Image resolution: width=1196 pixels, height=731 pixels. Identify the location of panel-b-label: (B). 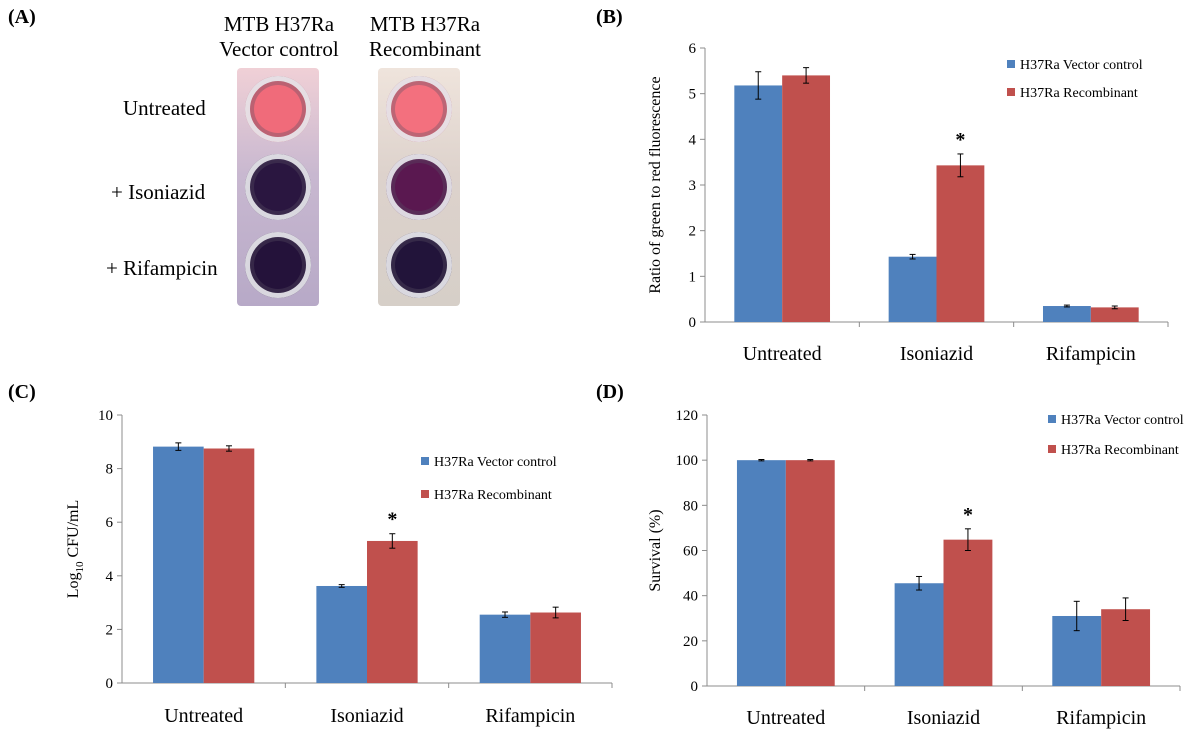
(609, 17).